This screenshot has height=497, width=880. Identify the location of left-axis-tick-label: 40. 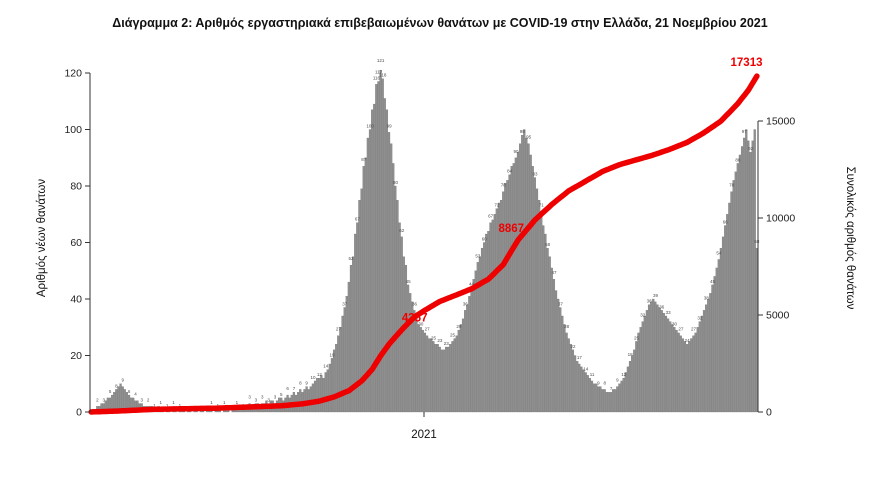
(76, 300).